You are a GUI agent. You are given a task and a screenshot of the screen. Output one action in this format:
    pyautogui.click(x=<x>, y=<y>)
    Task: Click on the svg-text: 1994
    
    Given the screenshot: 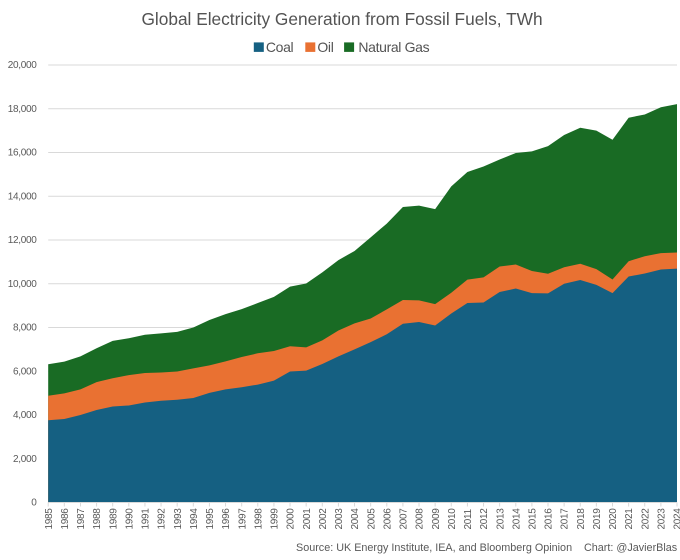 What is the action you would take?
    pyautogui.click(x=194, y=519)
    